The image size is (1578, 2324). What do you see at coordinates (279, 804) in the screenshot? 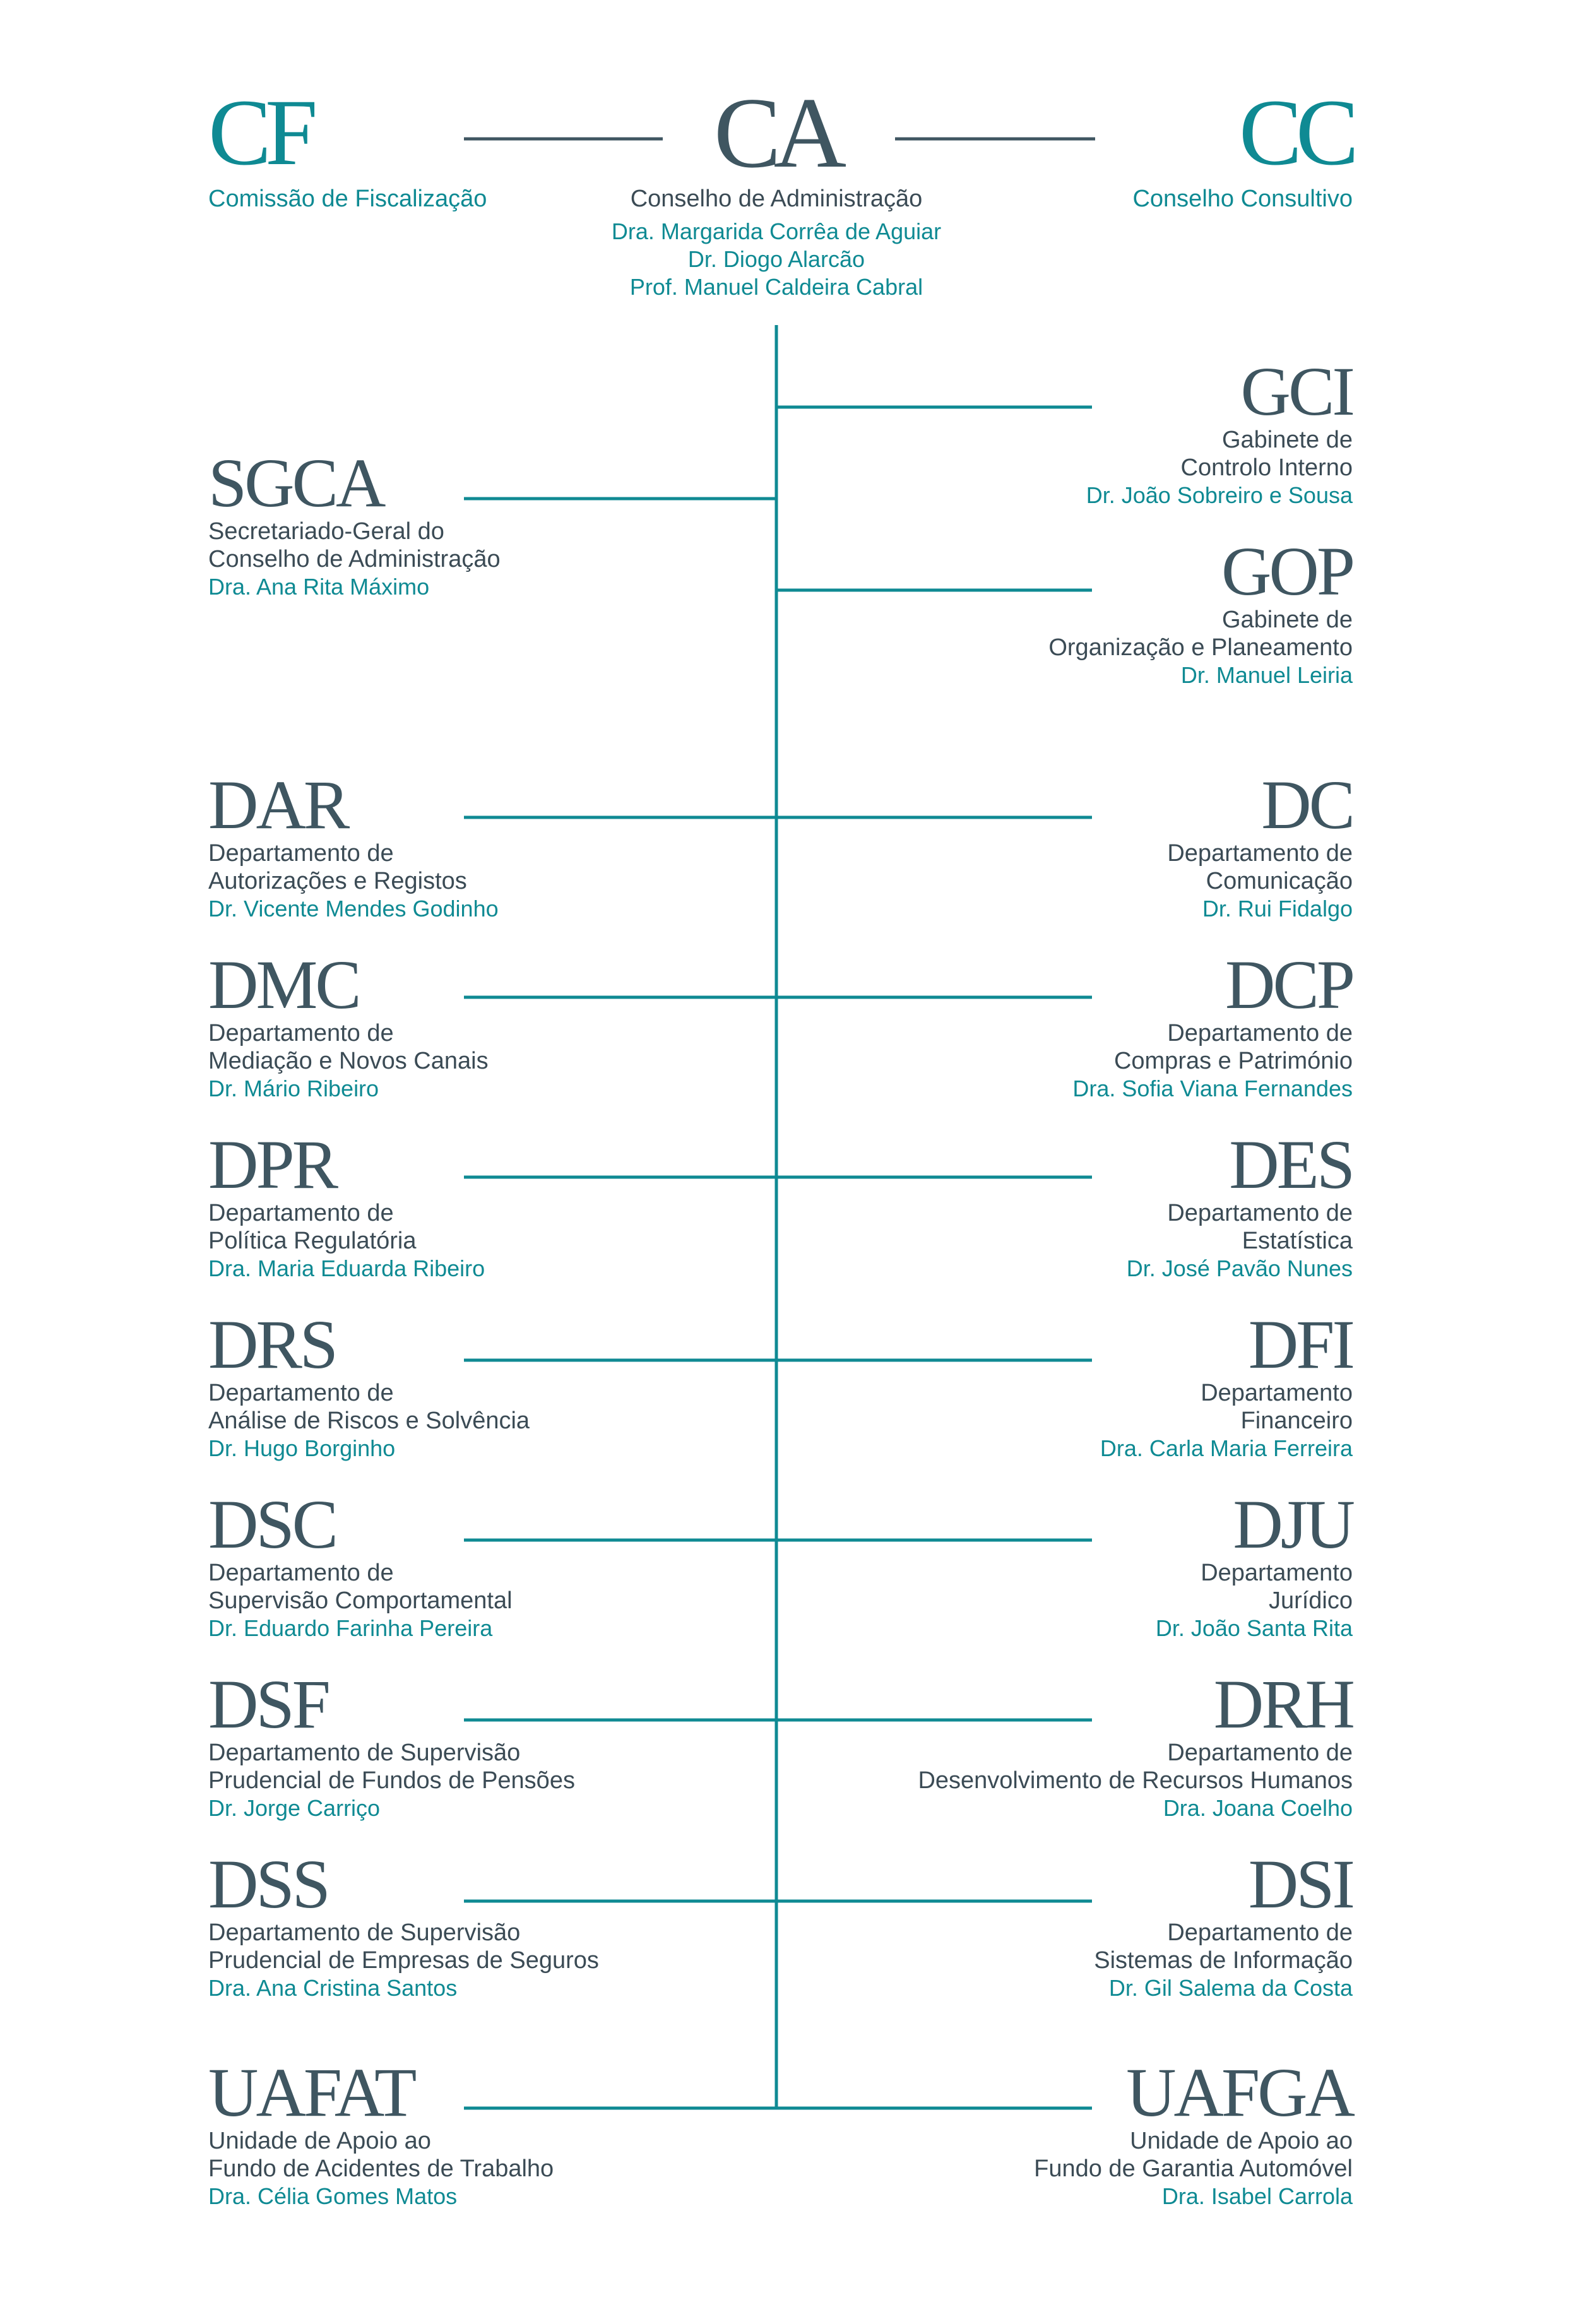
I see `unit-abbr: DAR` at bounding box center [279, 804].